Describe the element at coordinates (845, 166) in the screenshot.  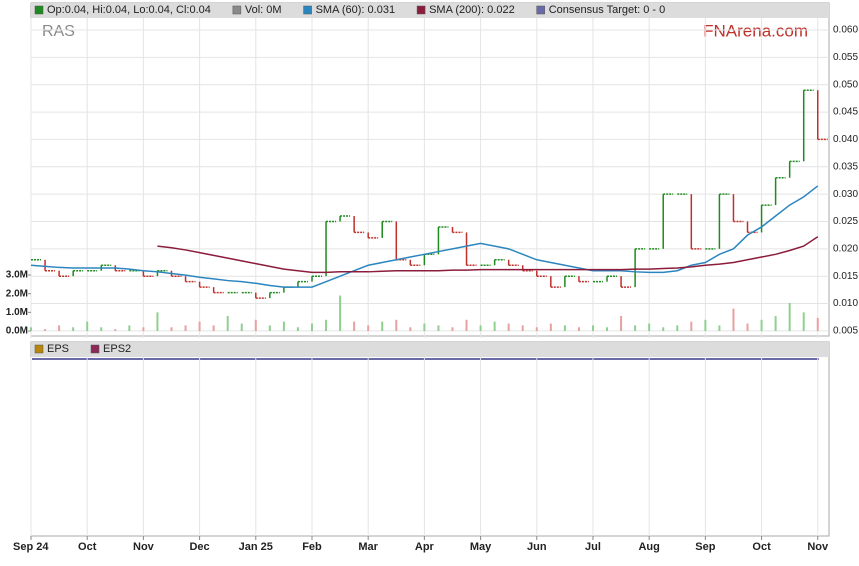
I see `y-tick-label: 0.035` at that location.